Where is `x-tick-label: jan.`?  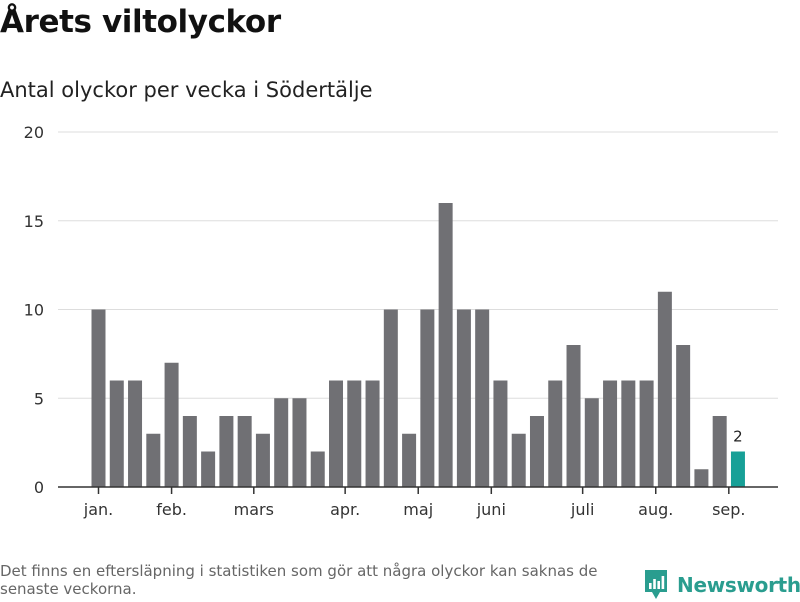
x-tick-label: jan. is located at coordinates (98, 509).